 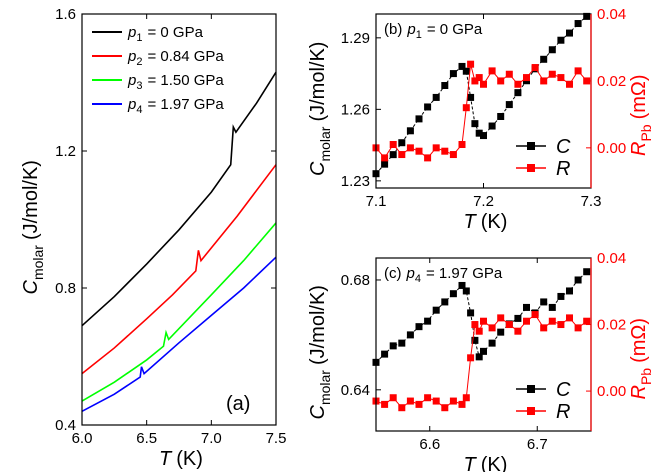 I want to click on x-axis-label: T (K), so click(x=486, y=222).